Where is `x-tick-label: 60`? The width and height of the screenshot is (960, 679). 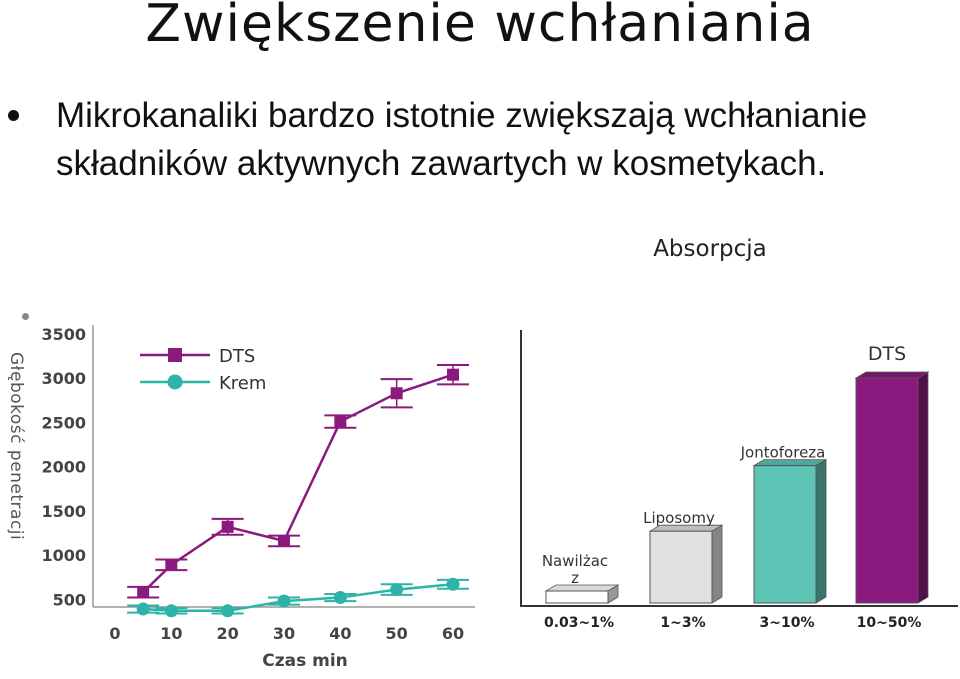
x-tick-label: 60 is located at coordinates (453, 633).